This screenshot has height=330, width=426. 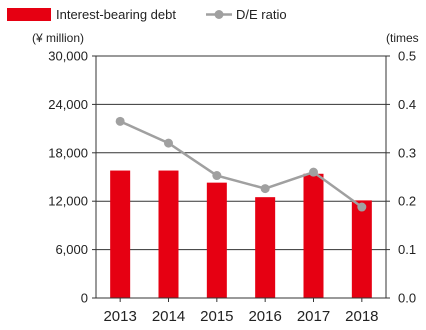 What do you see at coordinates (217, 176) in the screenshot?
I see `ratio-point-2015` at bounding box center [217, 176].